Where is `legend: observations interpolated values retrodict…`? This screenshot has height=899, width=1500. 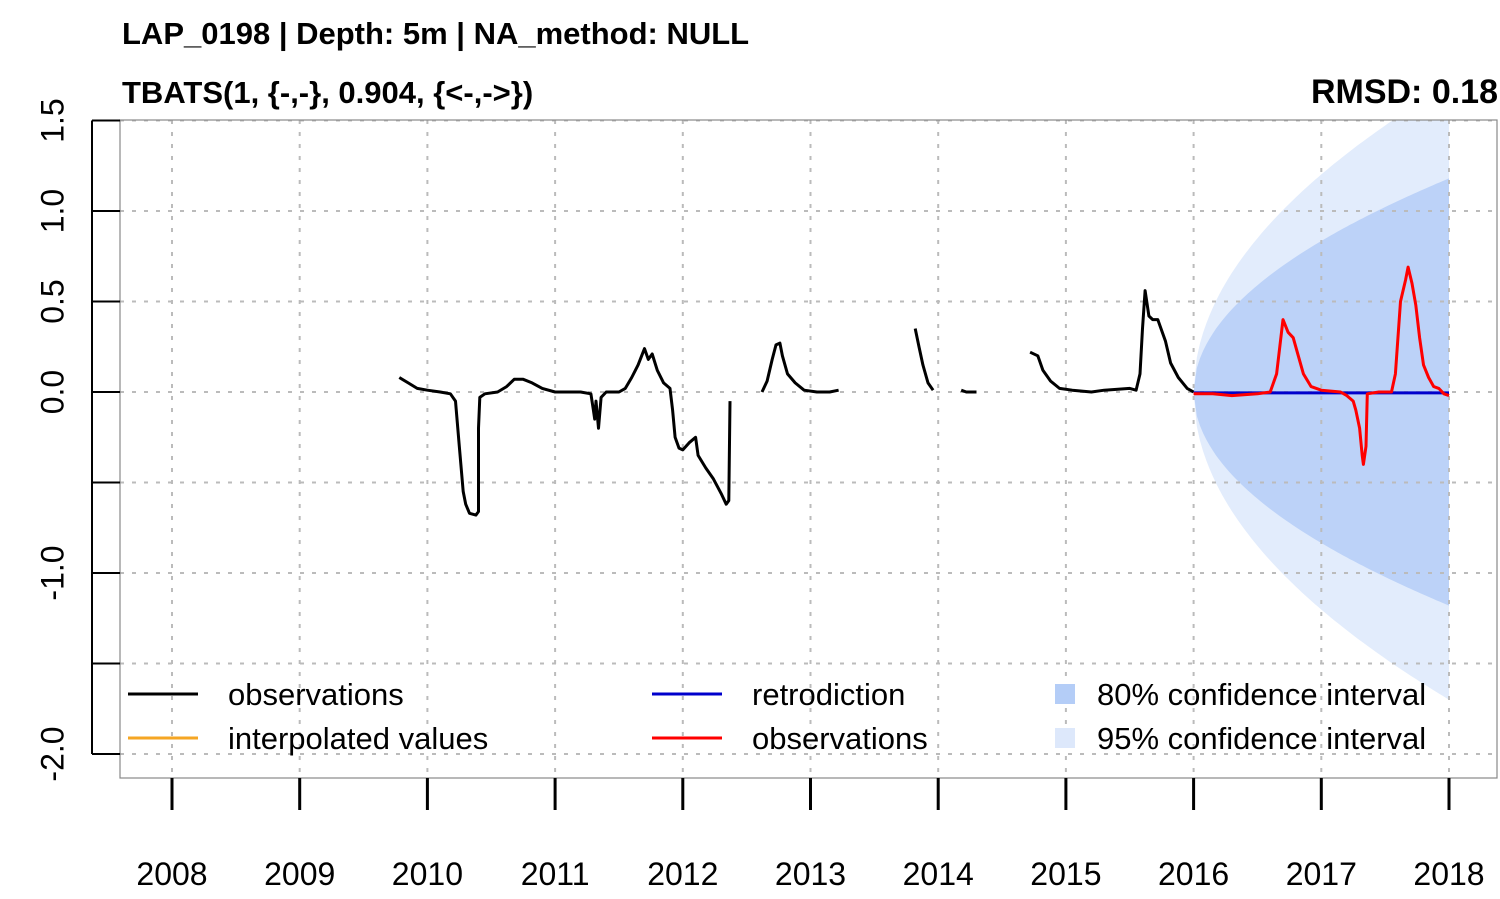 legend: observations interpolated values retrodict… is located at coordinates (777, 716).